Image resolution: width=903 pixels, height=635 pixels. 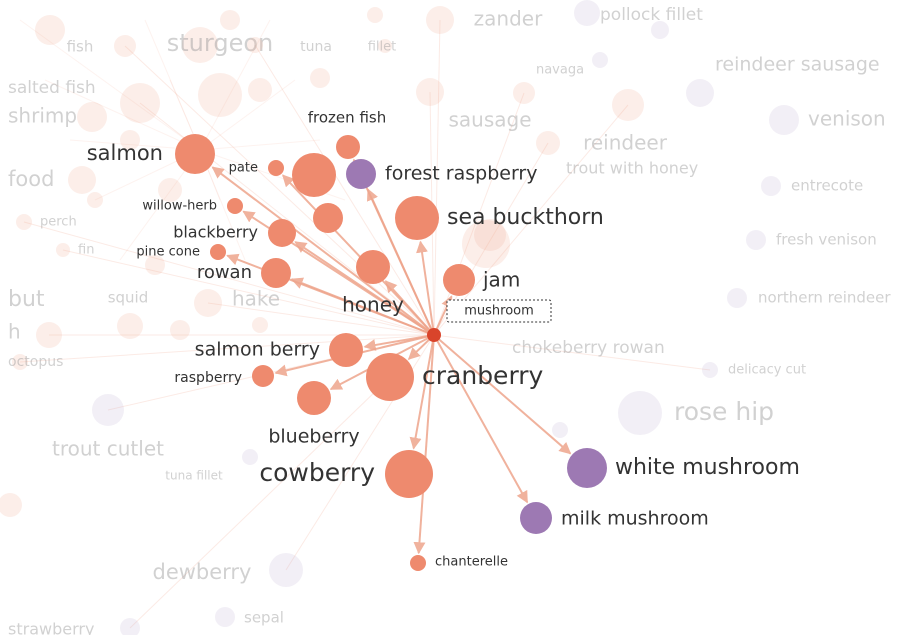 I want to click on edge-salmon, so click(x=323, y=251).